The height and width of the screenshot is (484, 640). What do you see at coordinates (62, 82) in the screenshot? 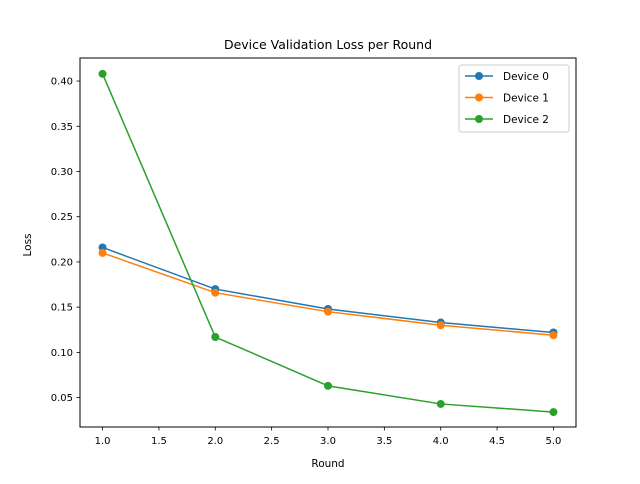
I see `y-tick-label: 0.40` at bounding box center [62, 82].